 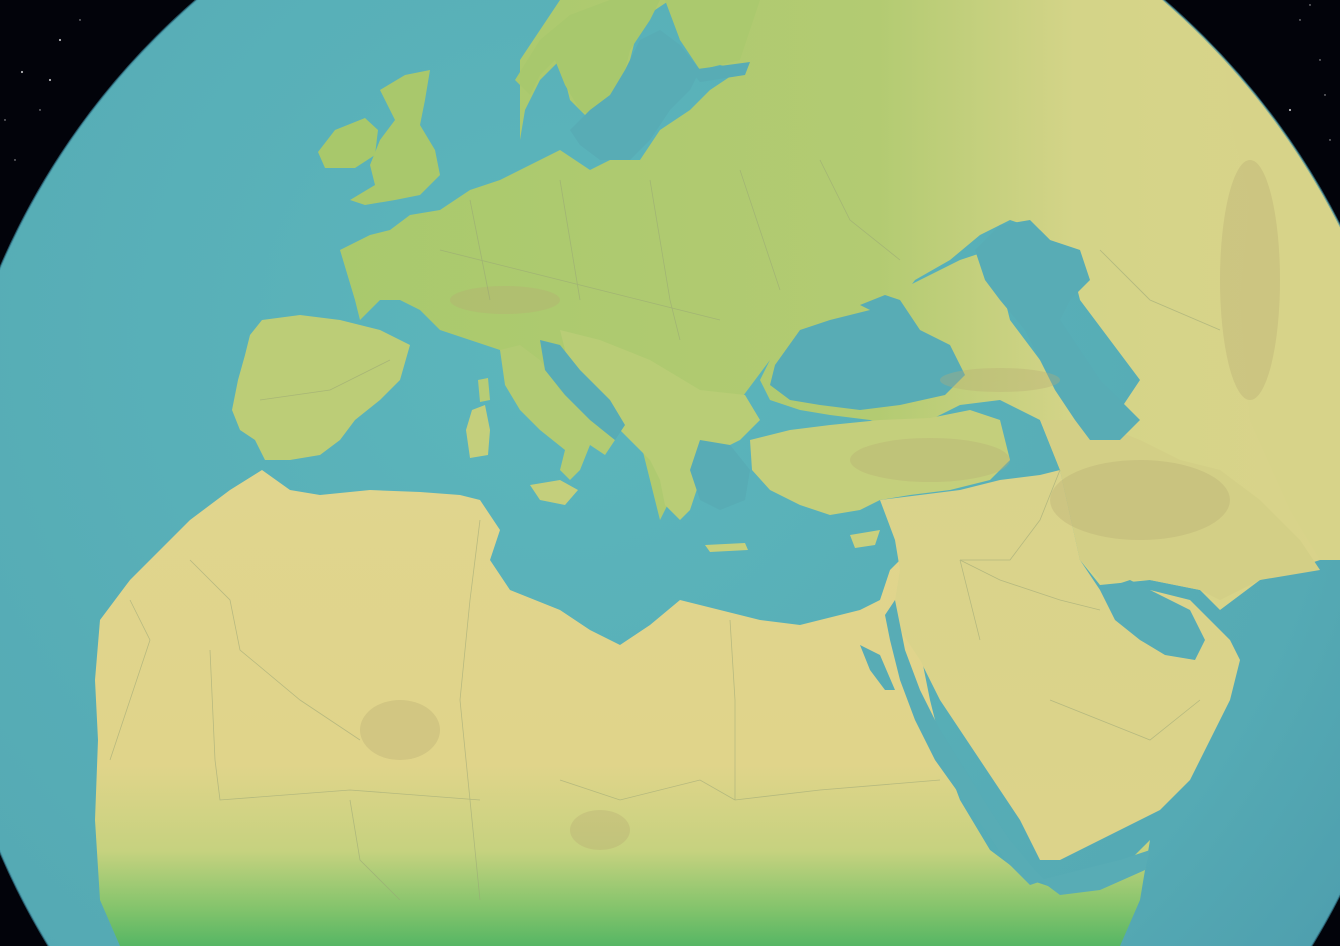 I want to click on land-sardinia, so click(x=478, y=431).